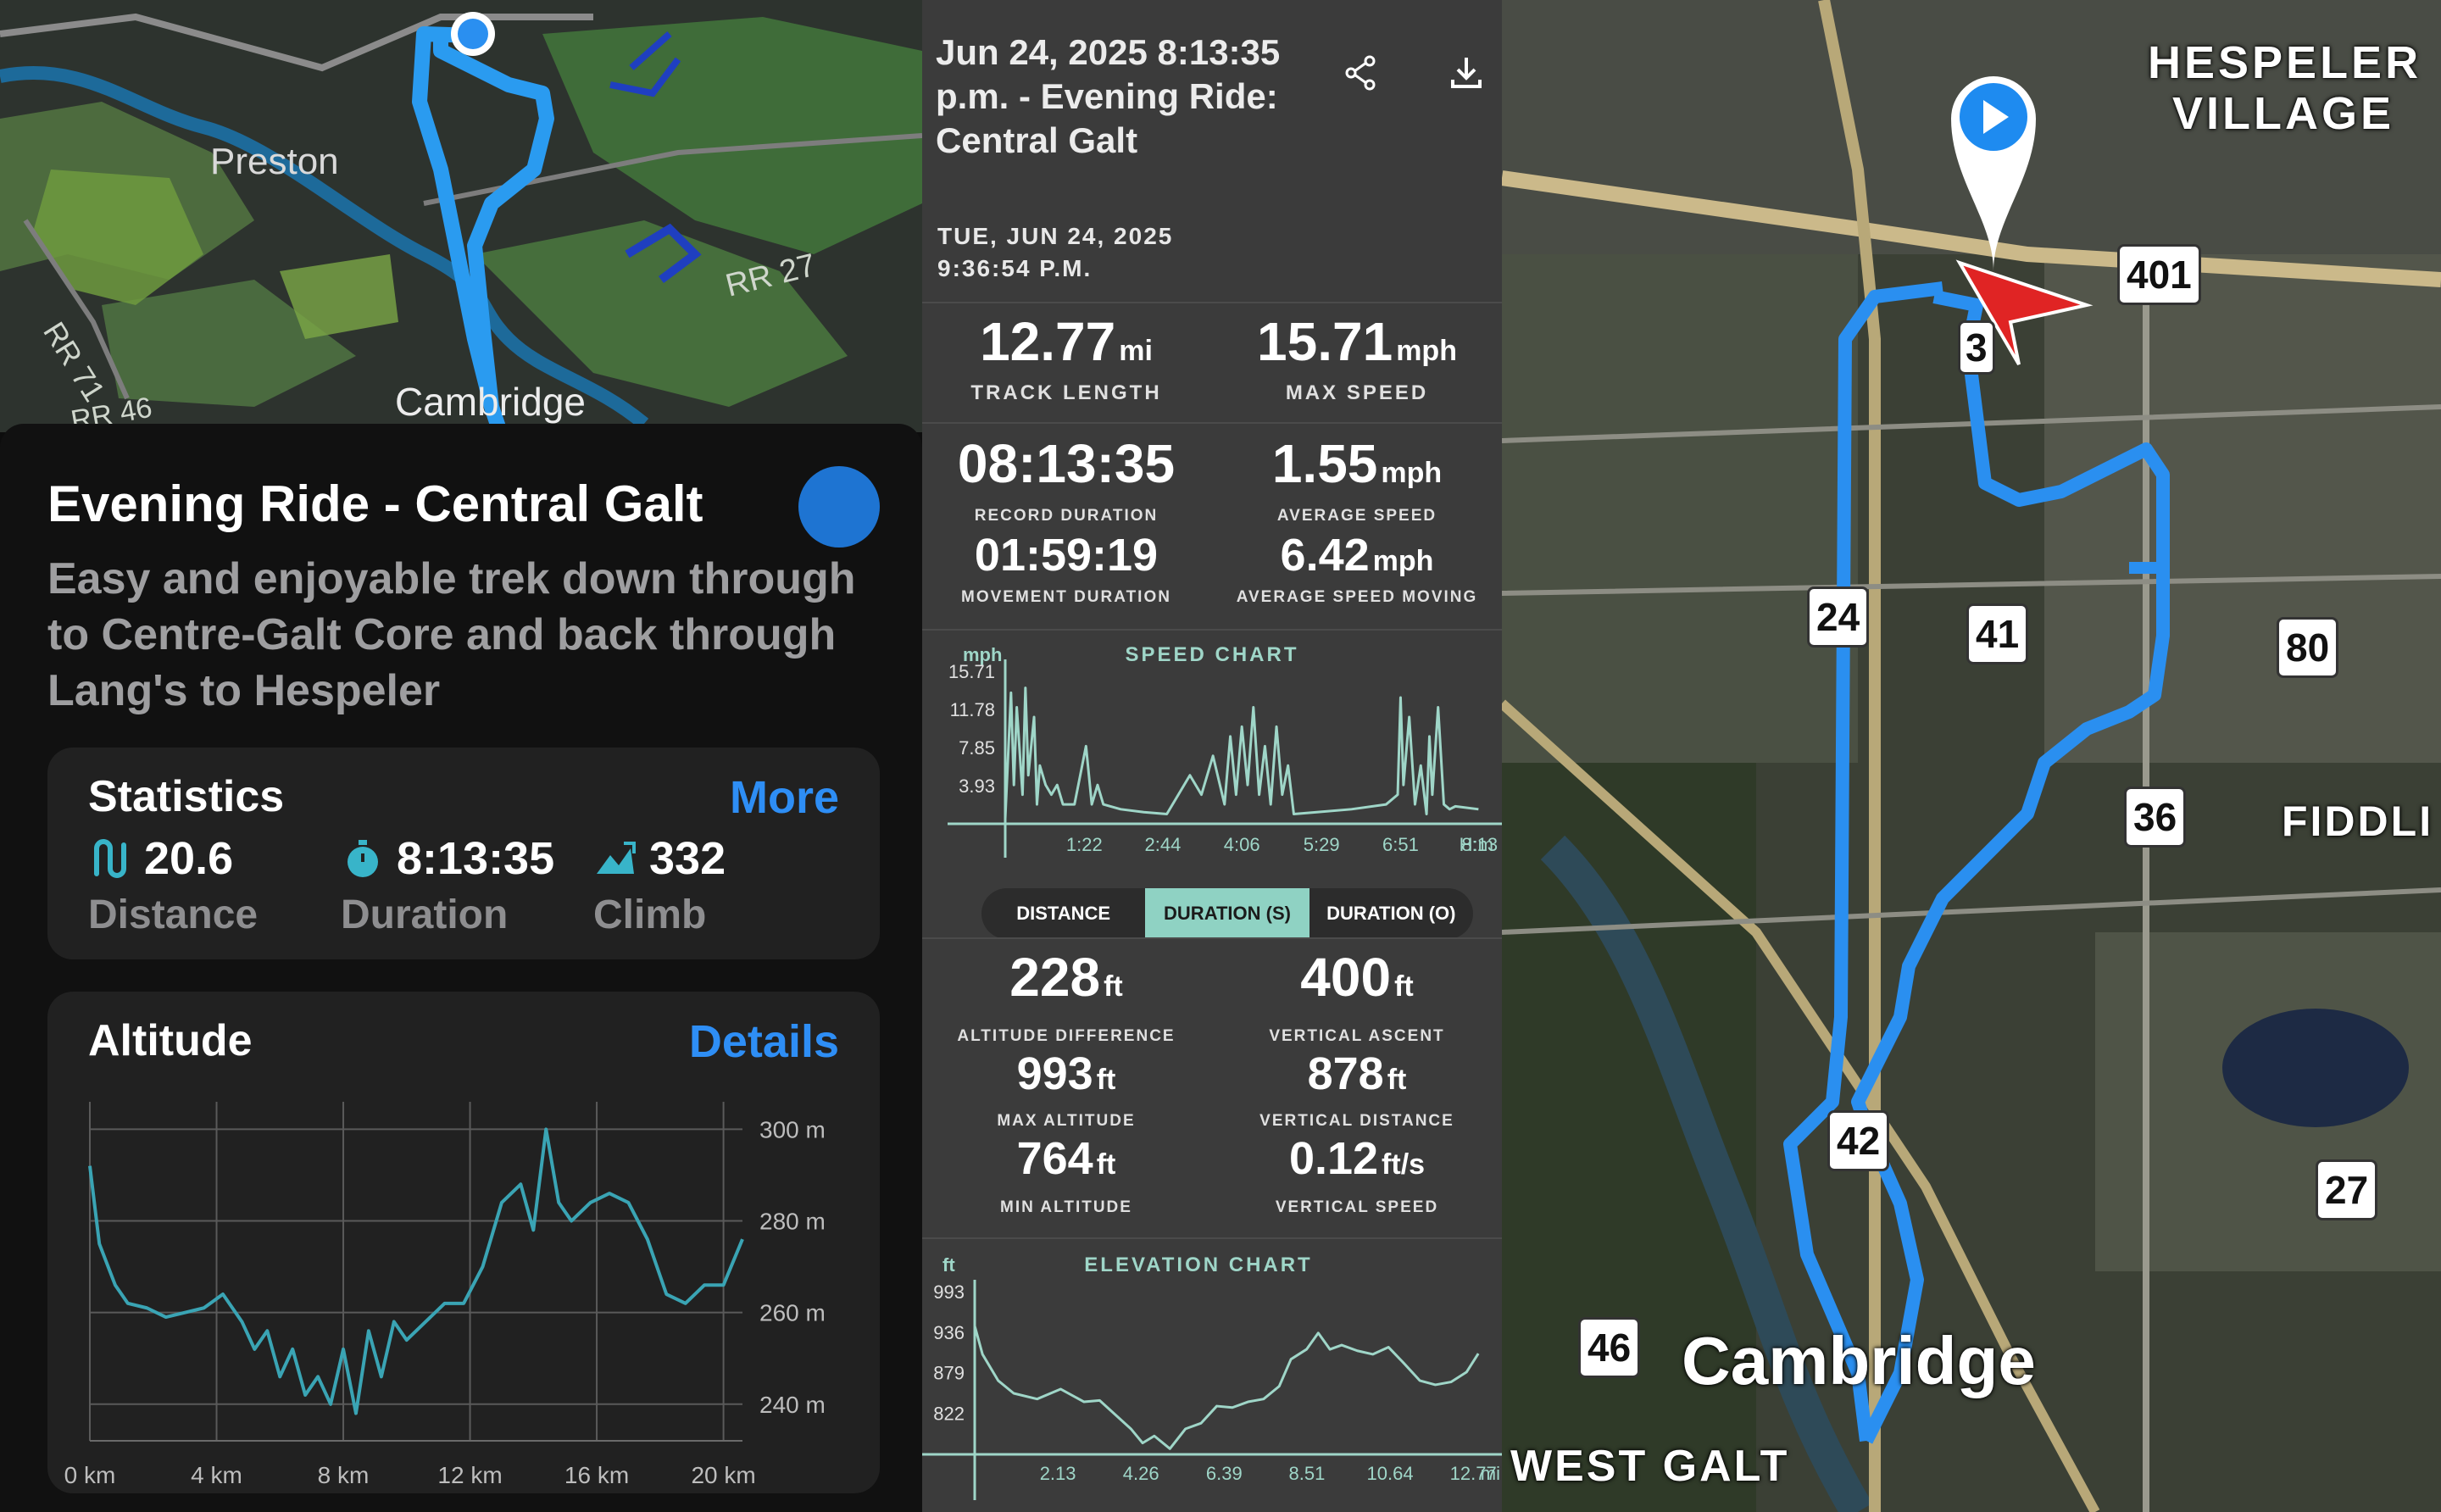  I want to click on track-date: TUE, JUN 24, 2025, so click(1055, 236).